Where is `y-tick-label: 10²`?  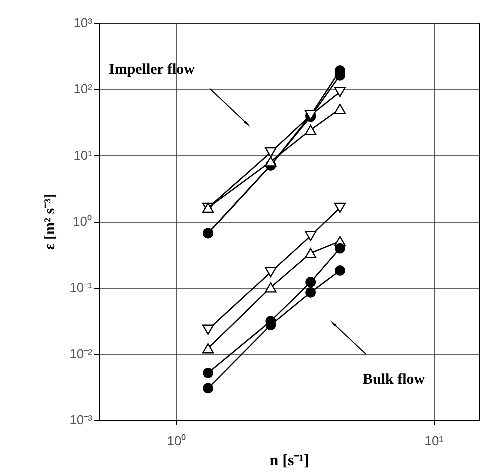
y-tick-label: 10² is located at coordinates (84, 89).